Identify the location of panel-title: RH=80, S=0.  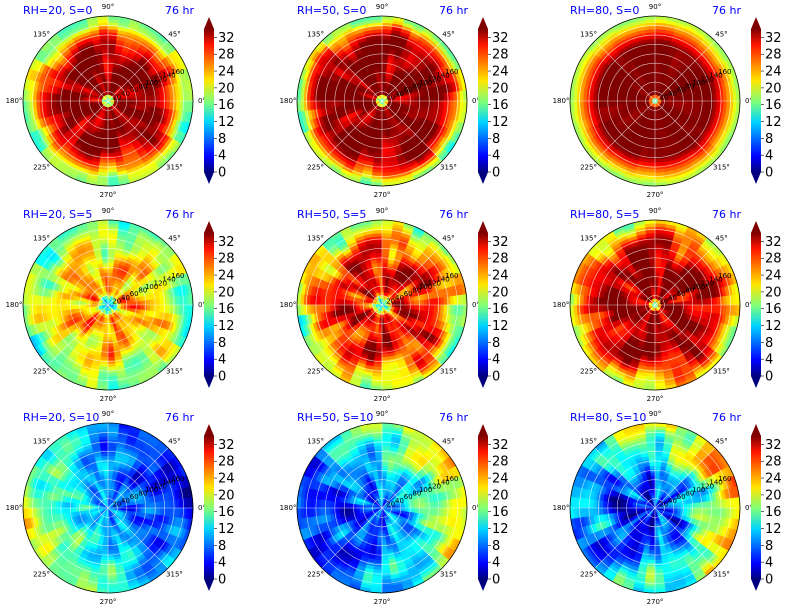
(604, 10).